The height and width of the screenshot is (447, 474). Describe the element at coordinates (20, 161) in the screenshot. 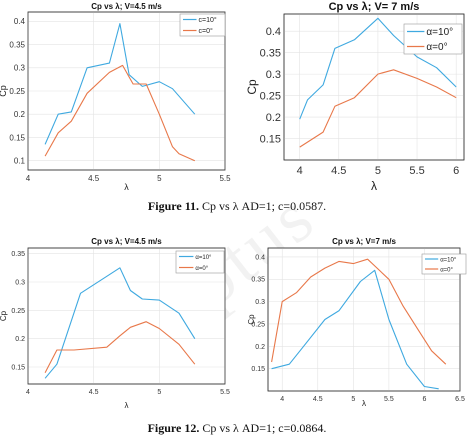

I see `y-tick-label: 0.1` at that location.